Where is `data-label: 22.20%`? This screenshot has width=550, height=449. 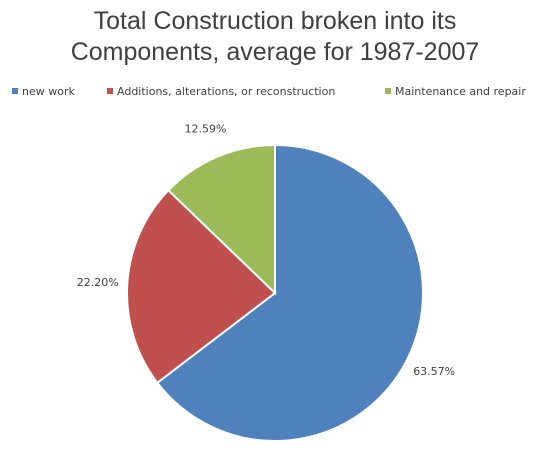
data-label: 22.20% is located at coordinates (98, 282).